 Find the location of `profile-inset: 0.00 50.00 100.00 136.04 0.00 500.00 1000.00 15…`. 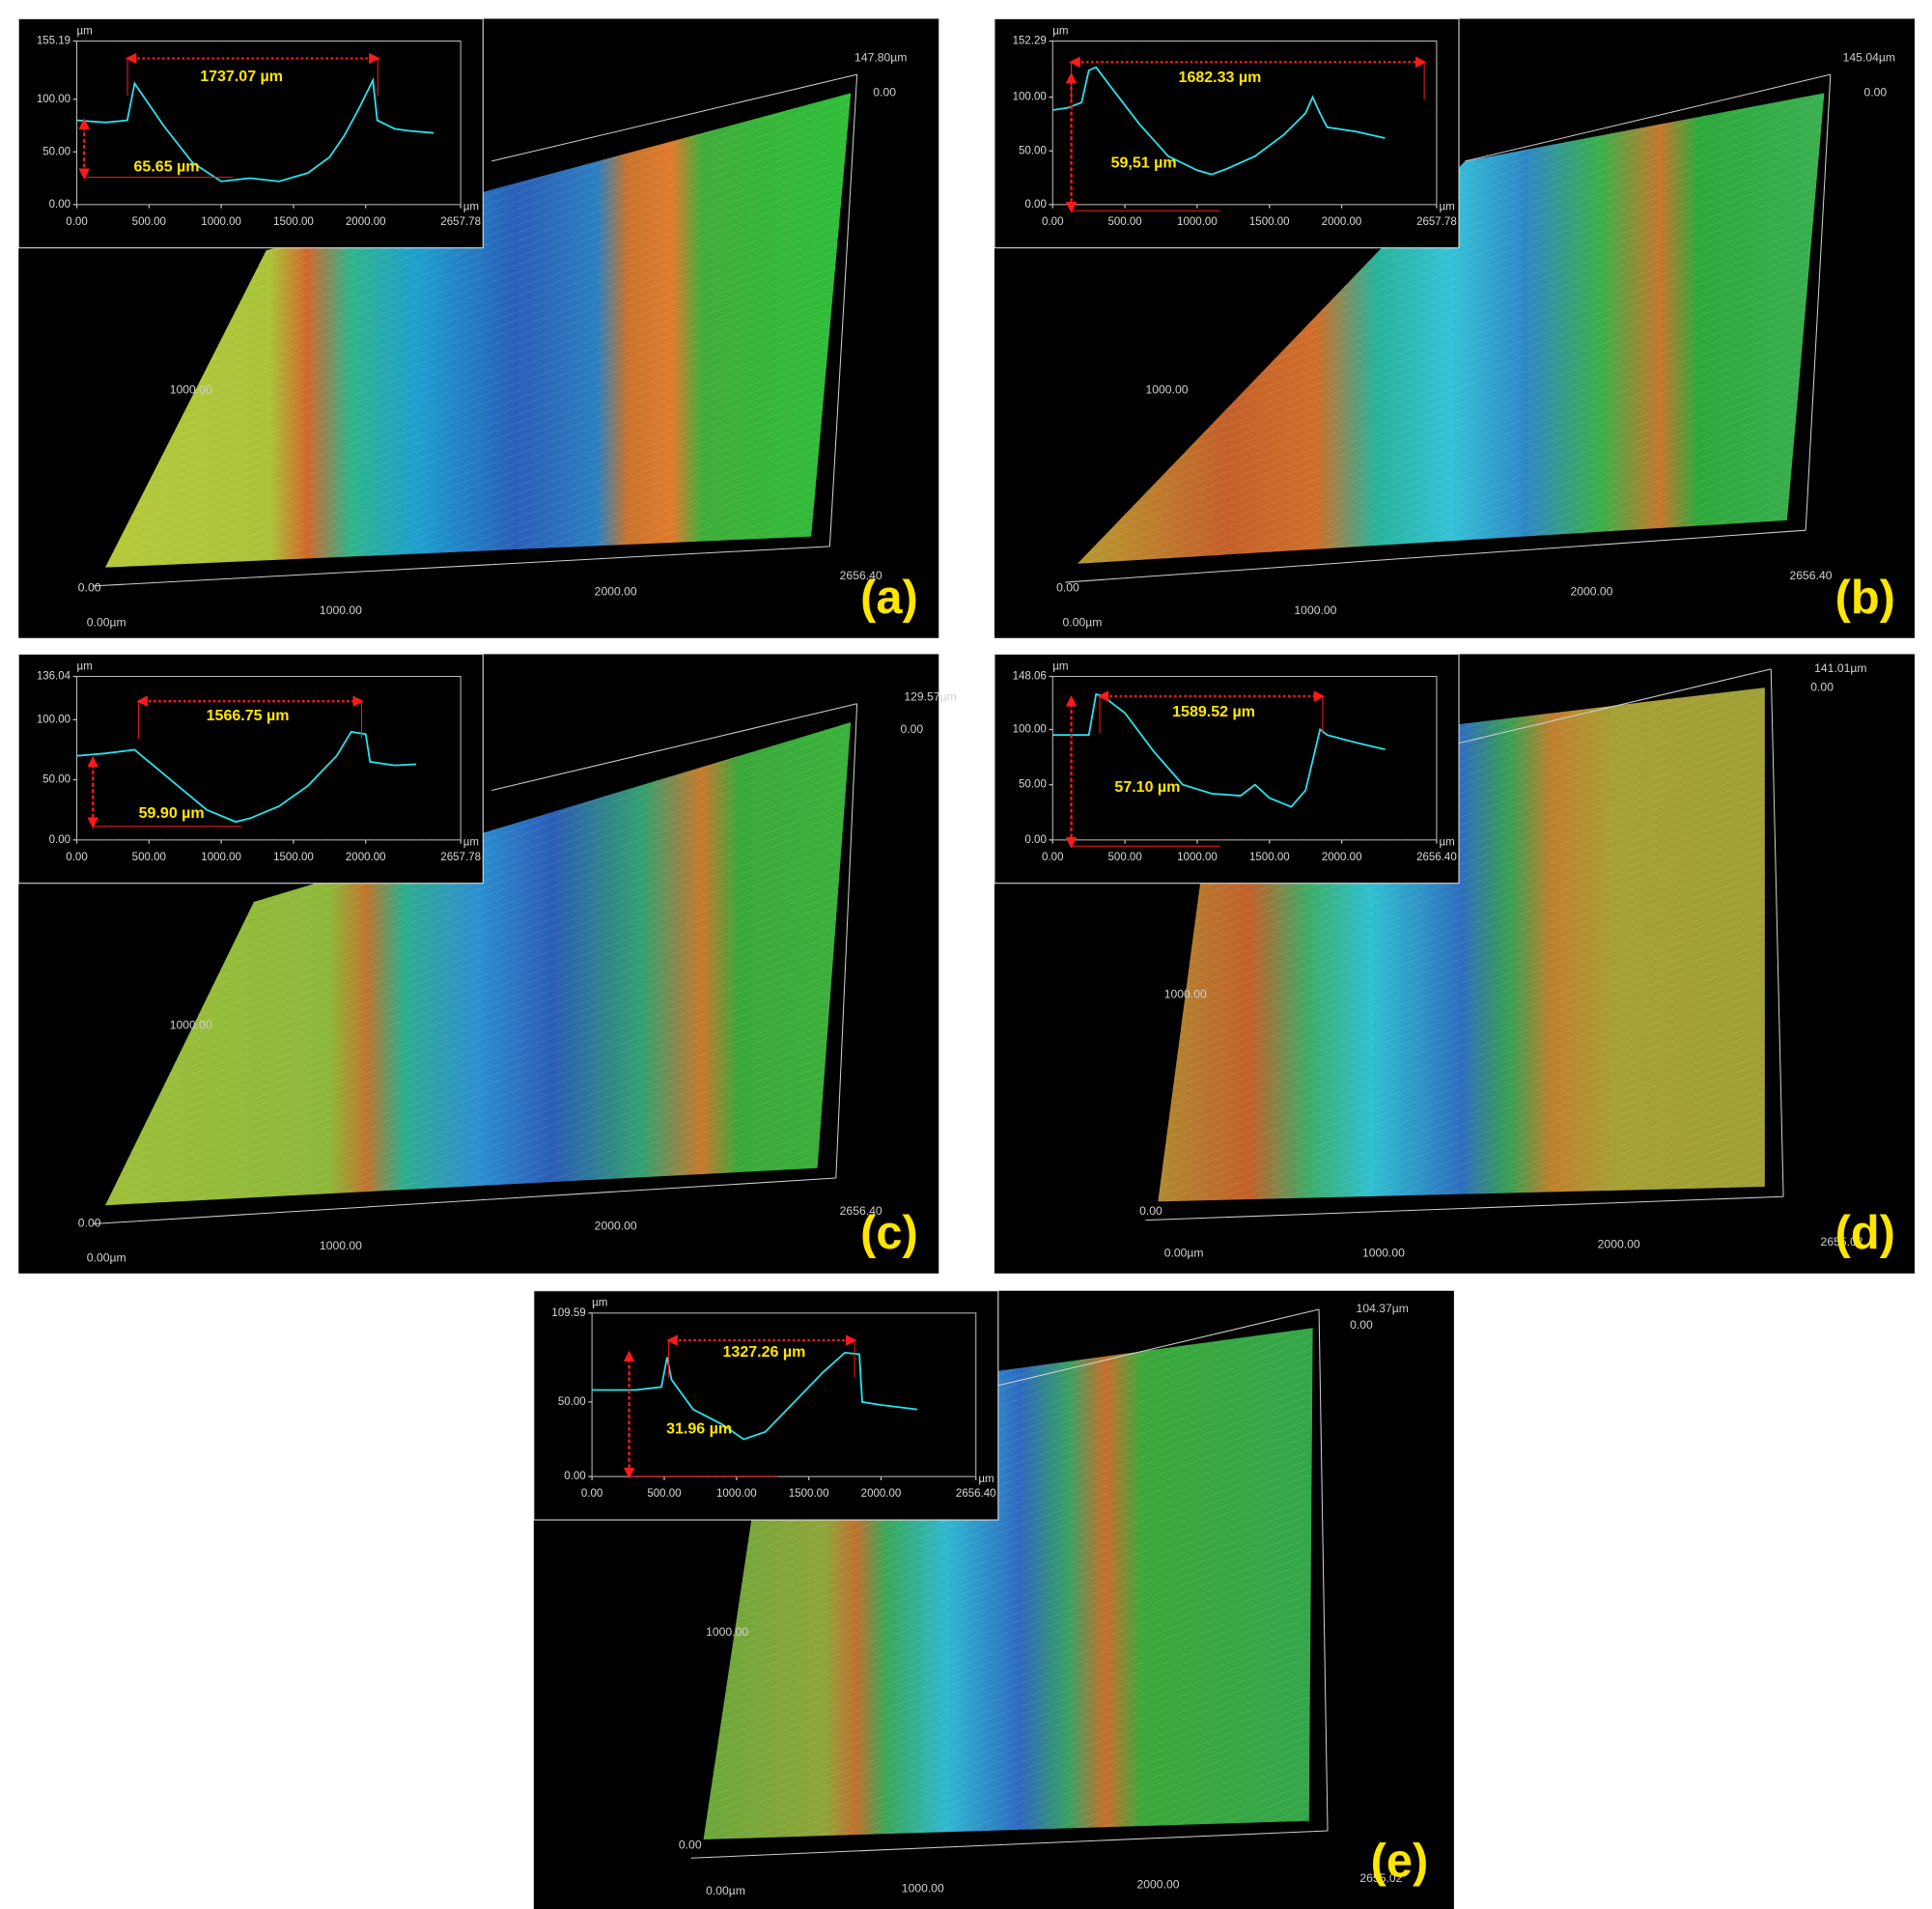

profile-inset: 0.00 50.00 100.00 136.04 0.00 500.00 1000.00 15… is located at coordinates (251, 768).